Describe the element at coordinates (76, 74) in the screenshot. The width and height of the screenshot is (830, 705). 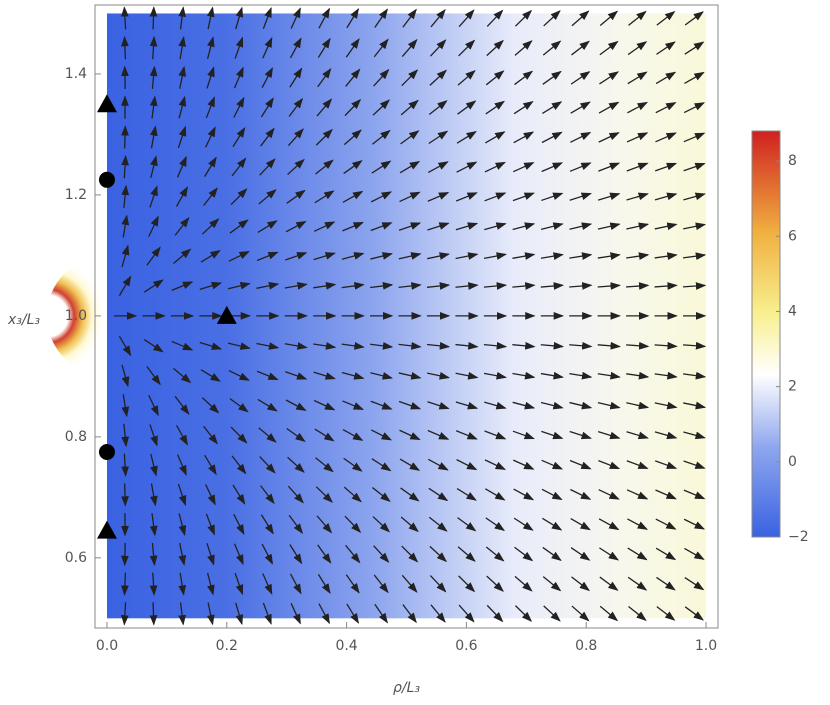
I see `y-tick-label: 1.4` at that location.